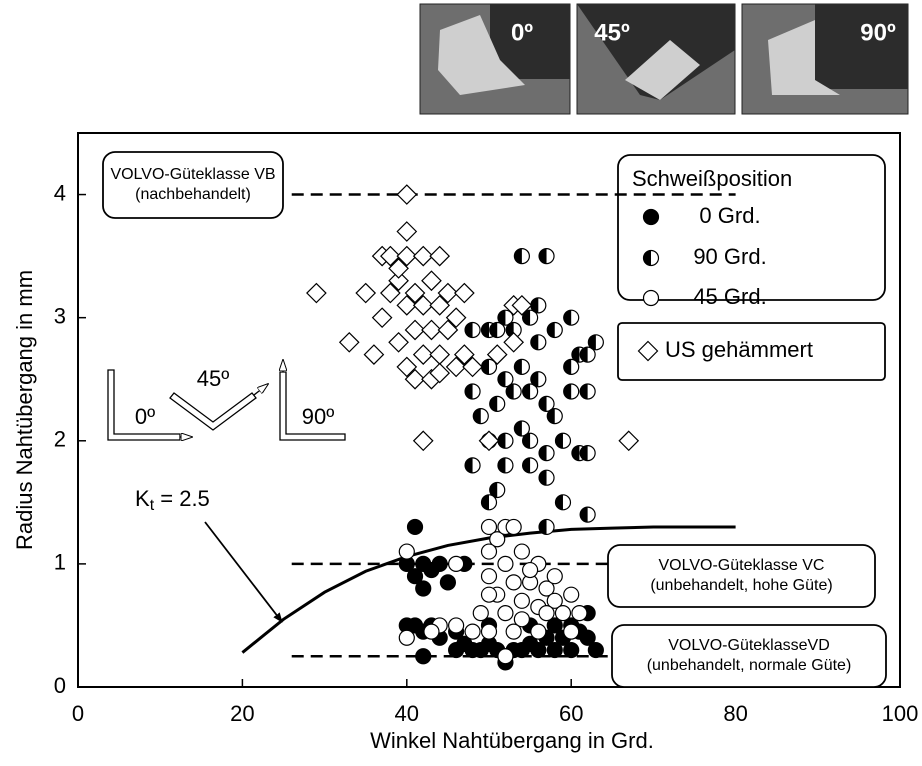 The height and width of the screenshot is (766, 922). Describe the element at coordinates (192, 174) in the screenshot. I see `annotation-text: VOLVO-Güteklasse VB` at that location.